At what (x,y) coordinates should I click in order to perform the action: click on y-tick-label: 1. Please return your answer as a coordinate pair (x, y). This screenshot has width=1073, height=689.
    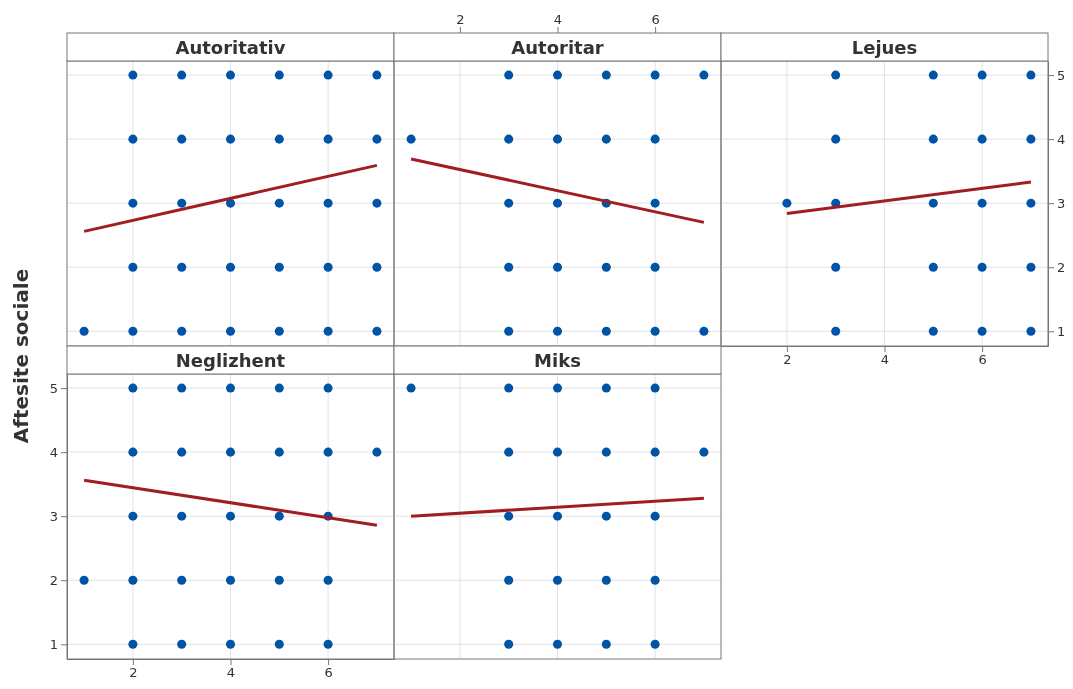
    Looking at the image, I should click on (53, 644).